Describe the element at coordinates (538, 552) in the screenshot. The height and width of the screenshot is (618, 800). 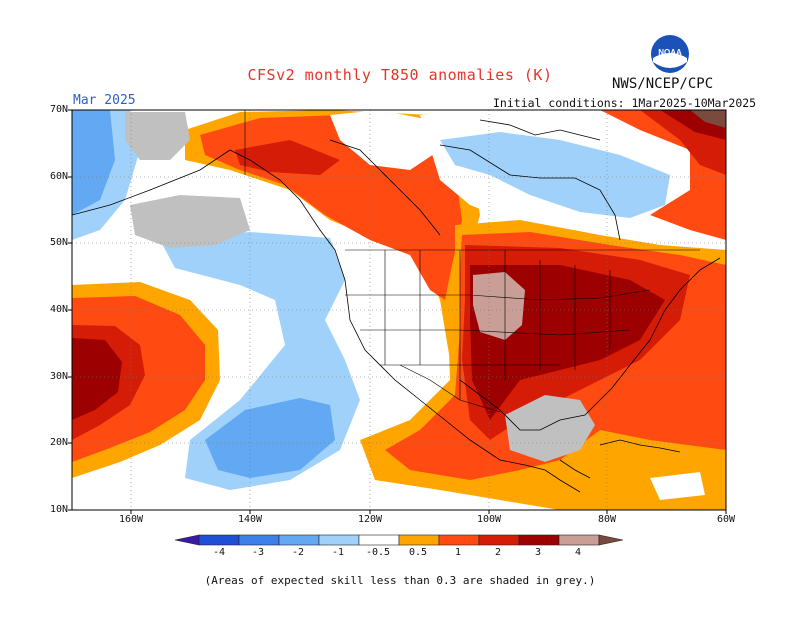
I see `legend-label: 3` at that location.